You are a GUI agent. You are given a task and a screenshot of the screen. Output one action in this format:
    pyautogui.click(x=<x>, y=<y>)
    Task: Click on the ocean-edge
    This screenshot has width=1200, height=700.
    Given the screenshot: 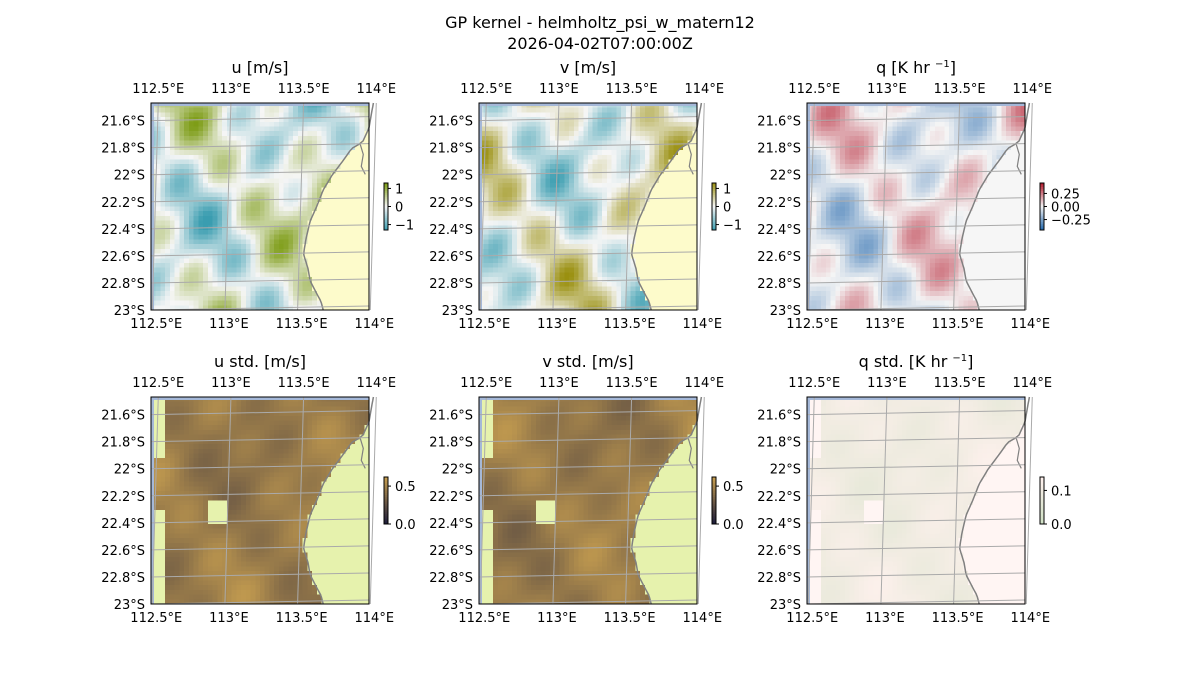 What is the action you would take?
    pyautogui.click(x=588, y=104)
    